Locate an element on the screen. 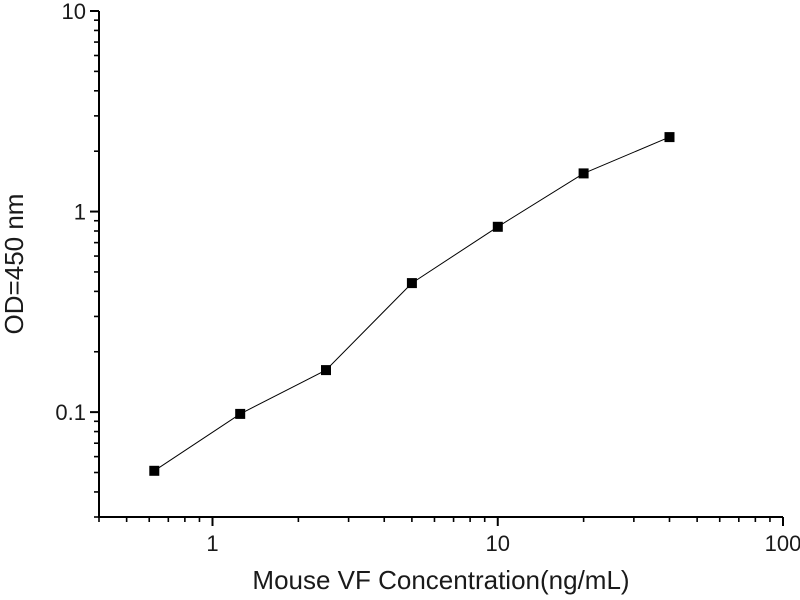 The width and height of the screenshot is (800, 600). x-tick-label: 100 is located at coordinates (782, 543).